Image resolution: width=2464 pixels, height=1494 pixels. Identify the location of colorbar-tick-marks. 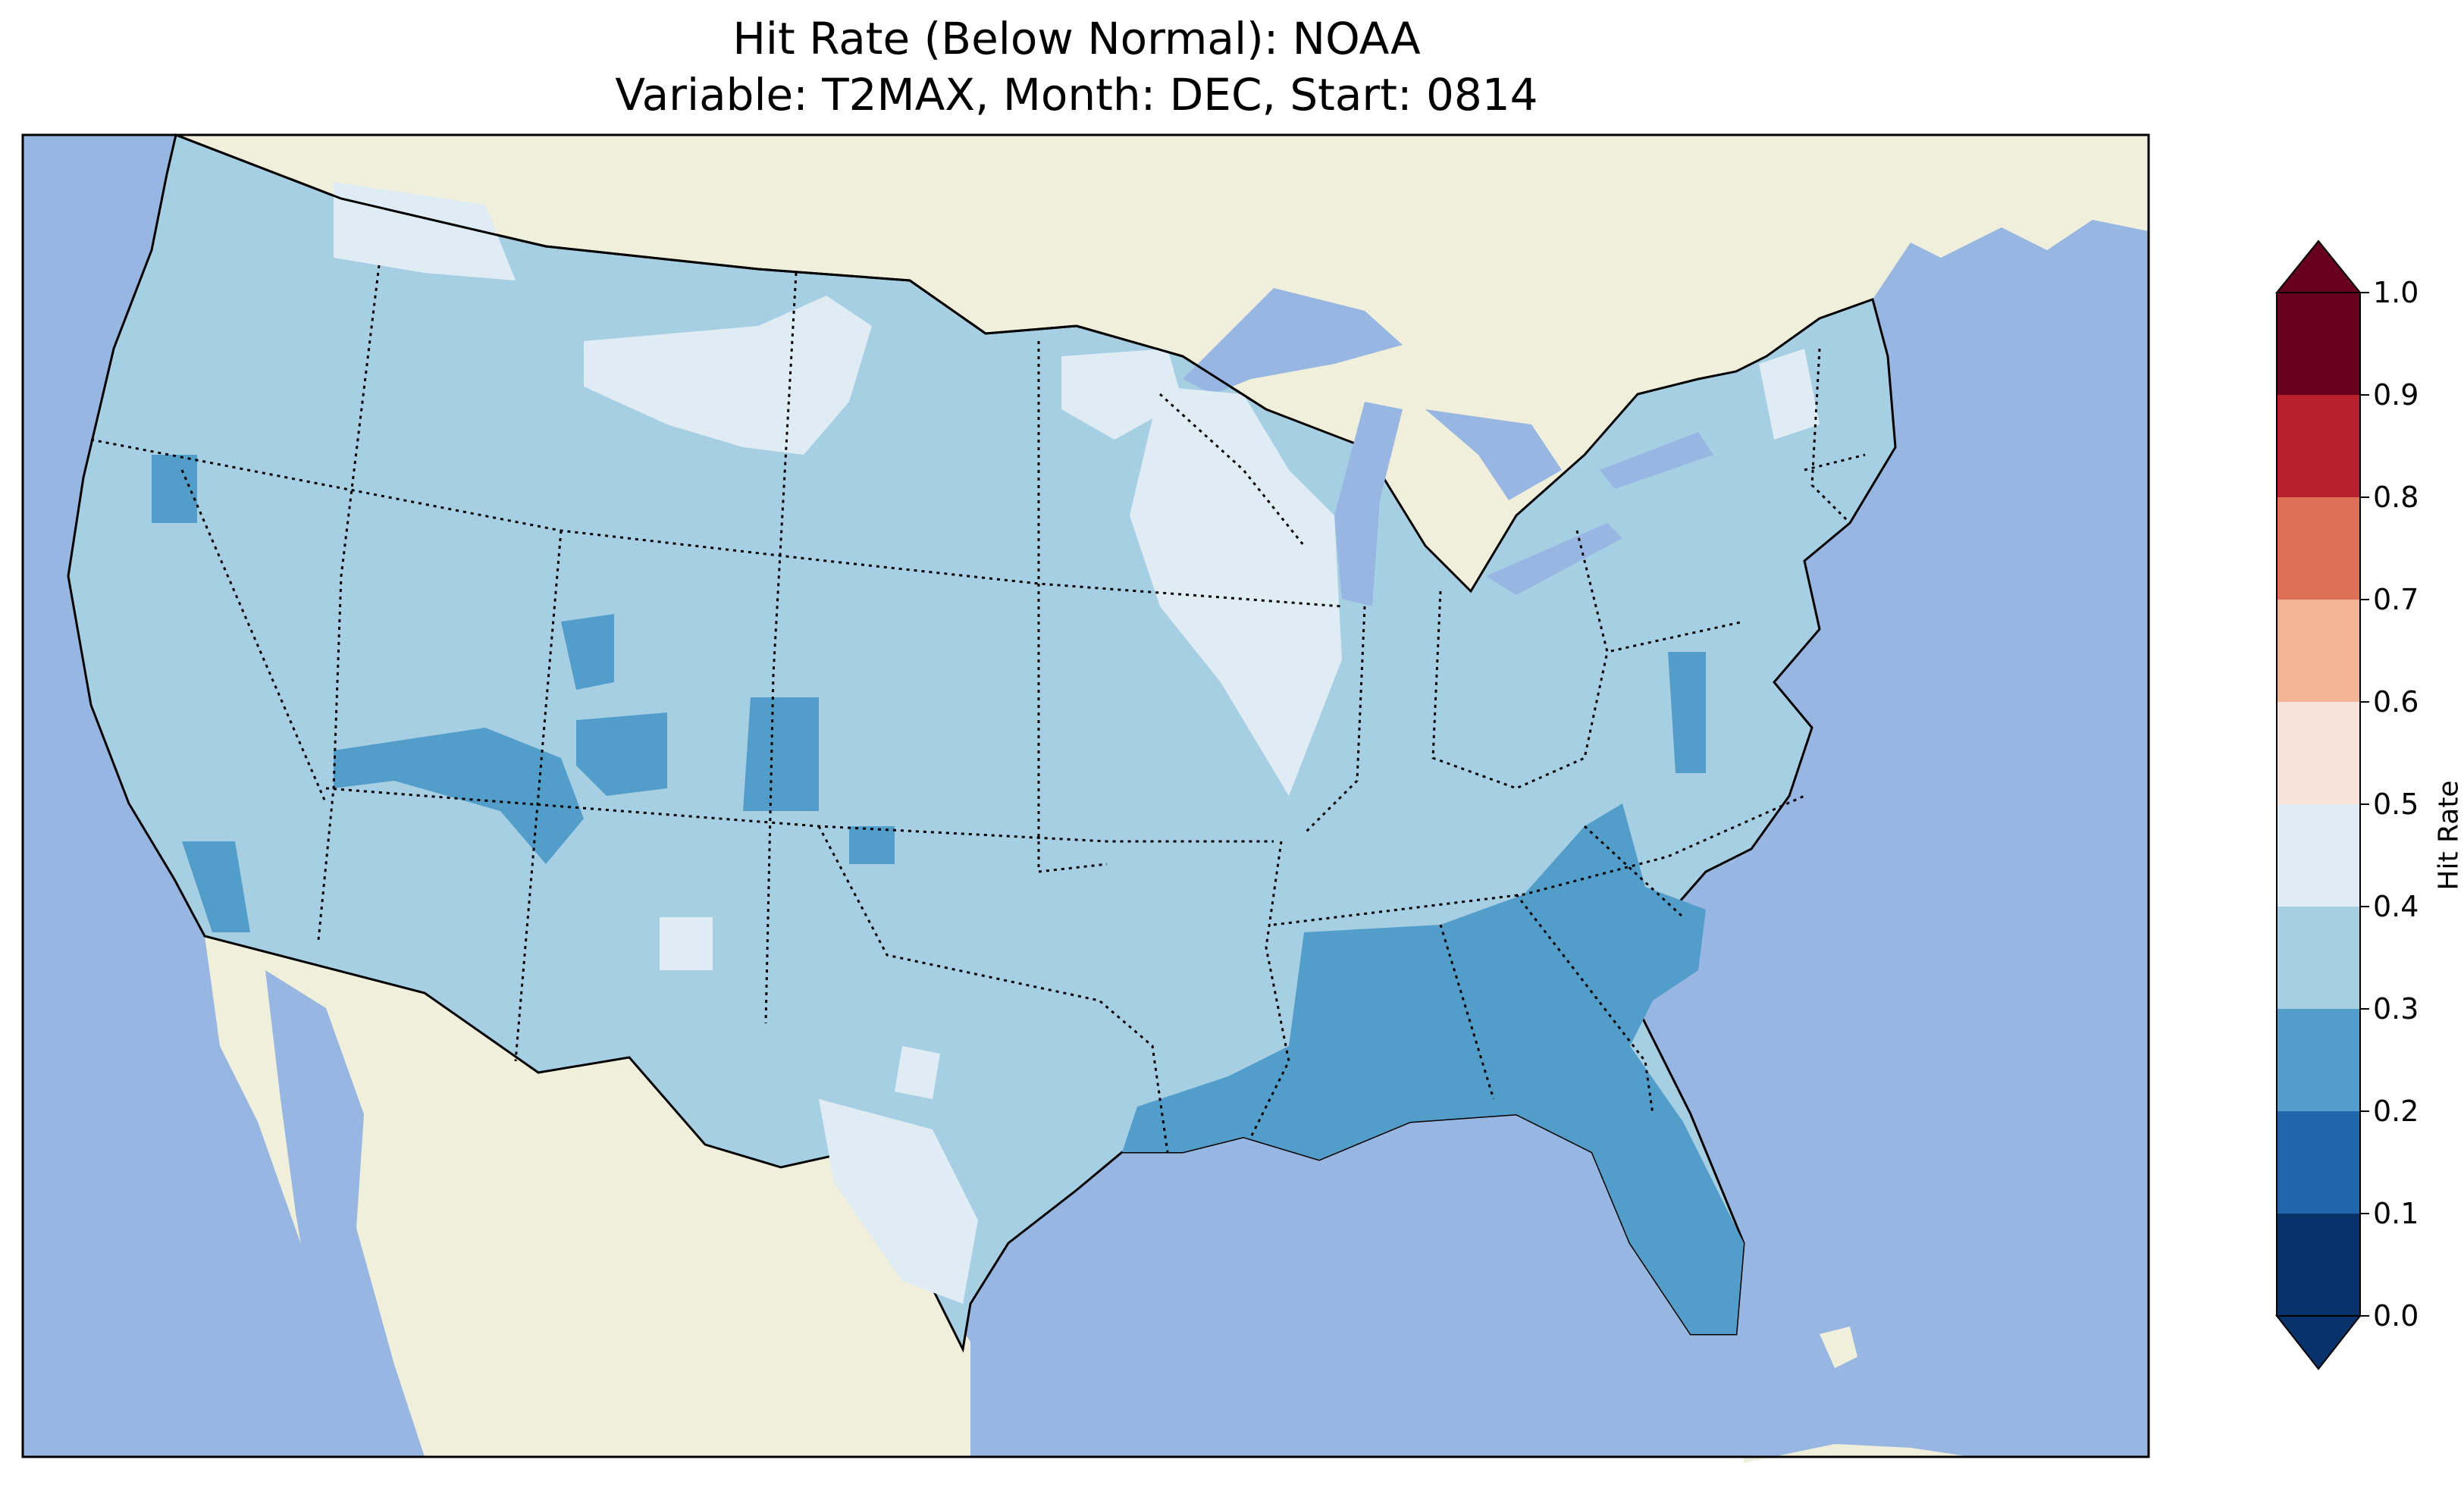
(2364, 804).